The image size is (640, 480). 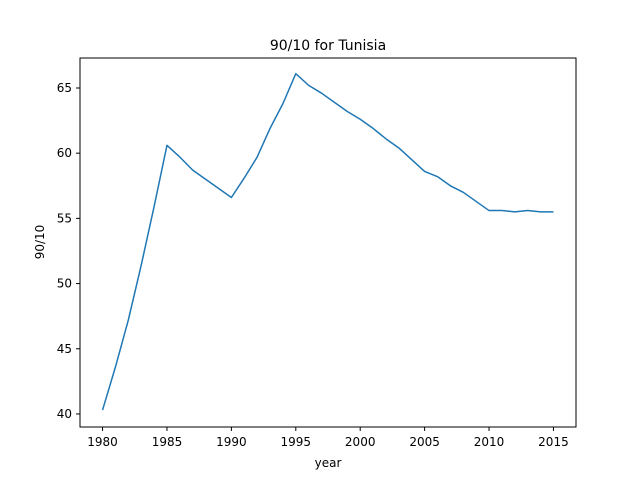 I want to click on y-tick-label: 40, so click(x=64, y=414).